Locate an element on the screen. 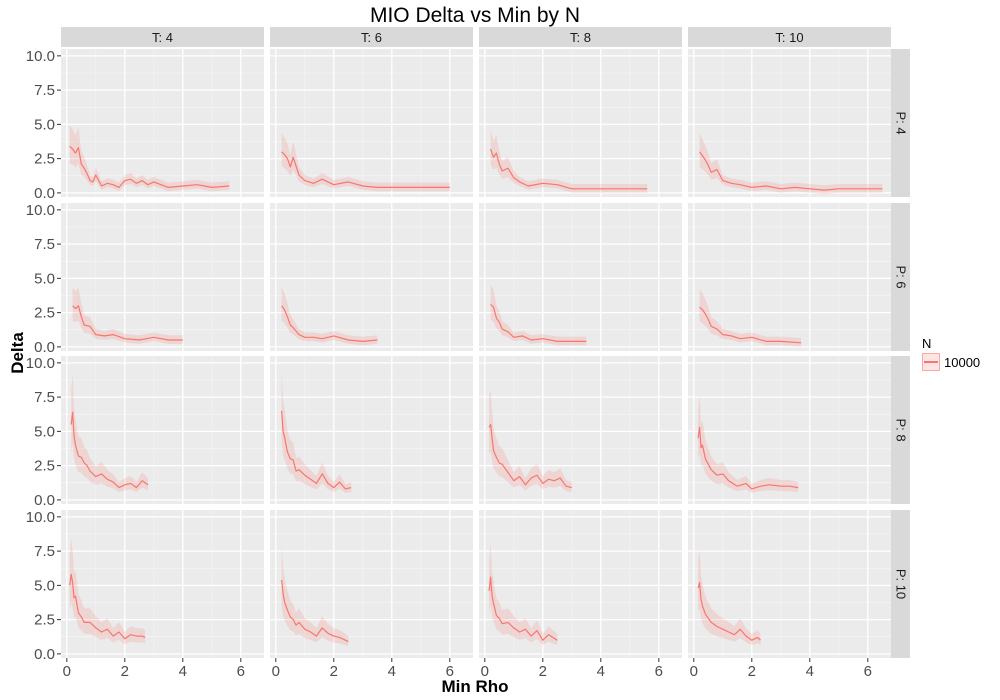 This screenshot has height=700, width=1000. col-strip-label: T: 10 is located at coordinates (789, 37).